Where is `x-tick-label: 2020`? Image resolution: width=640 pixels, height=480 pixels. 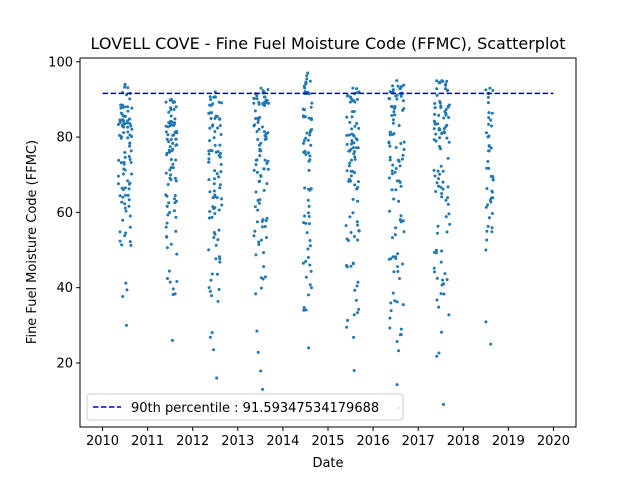 x-tick-label: 2020 is located at coordinates (553, 441).